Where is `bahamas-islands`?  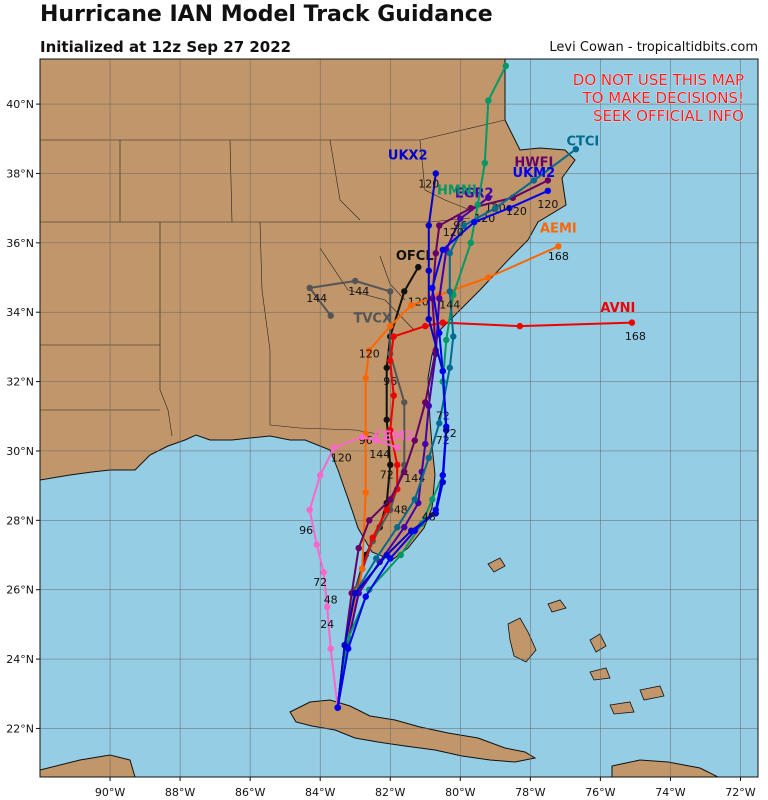 bahamas-islands is located at coordinates (576, 636).